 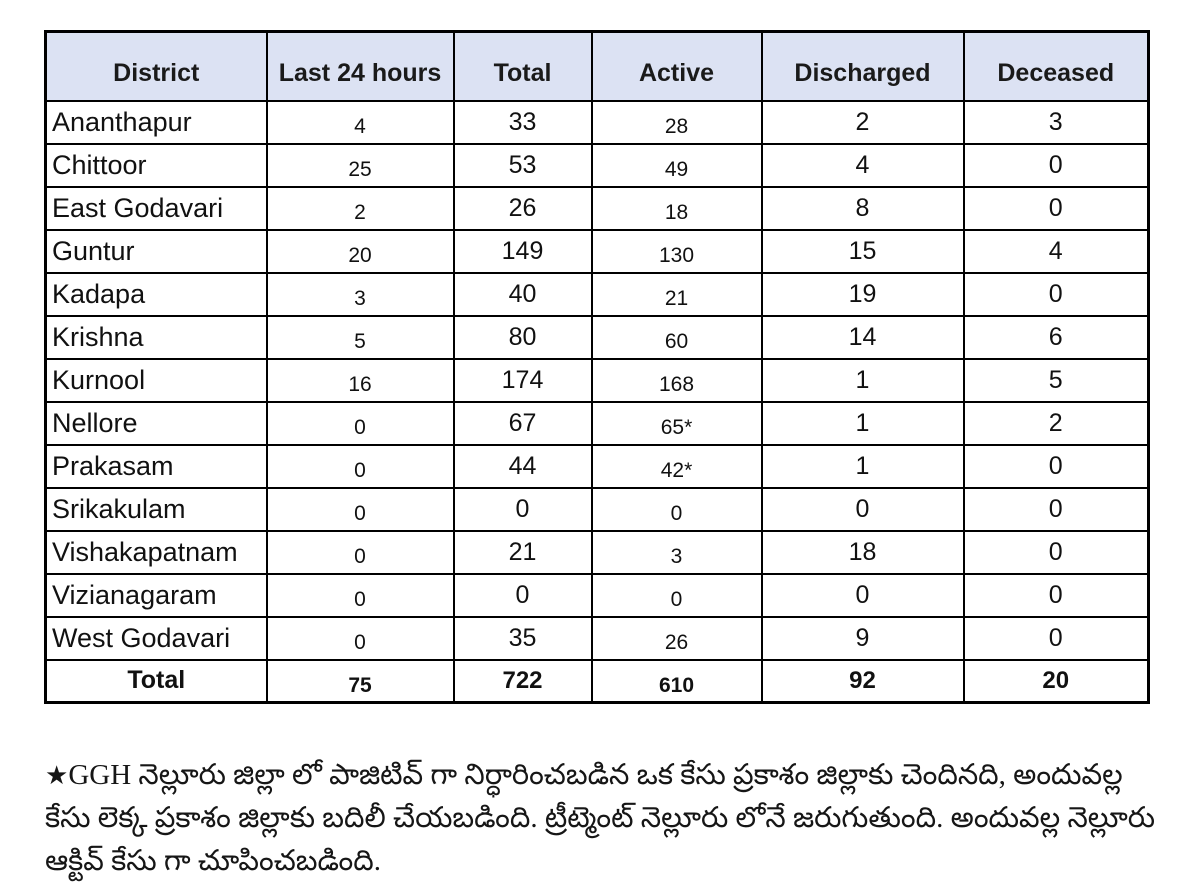 I want to click on total-total: 722, so click(x=522, y=681).